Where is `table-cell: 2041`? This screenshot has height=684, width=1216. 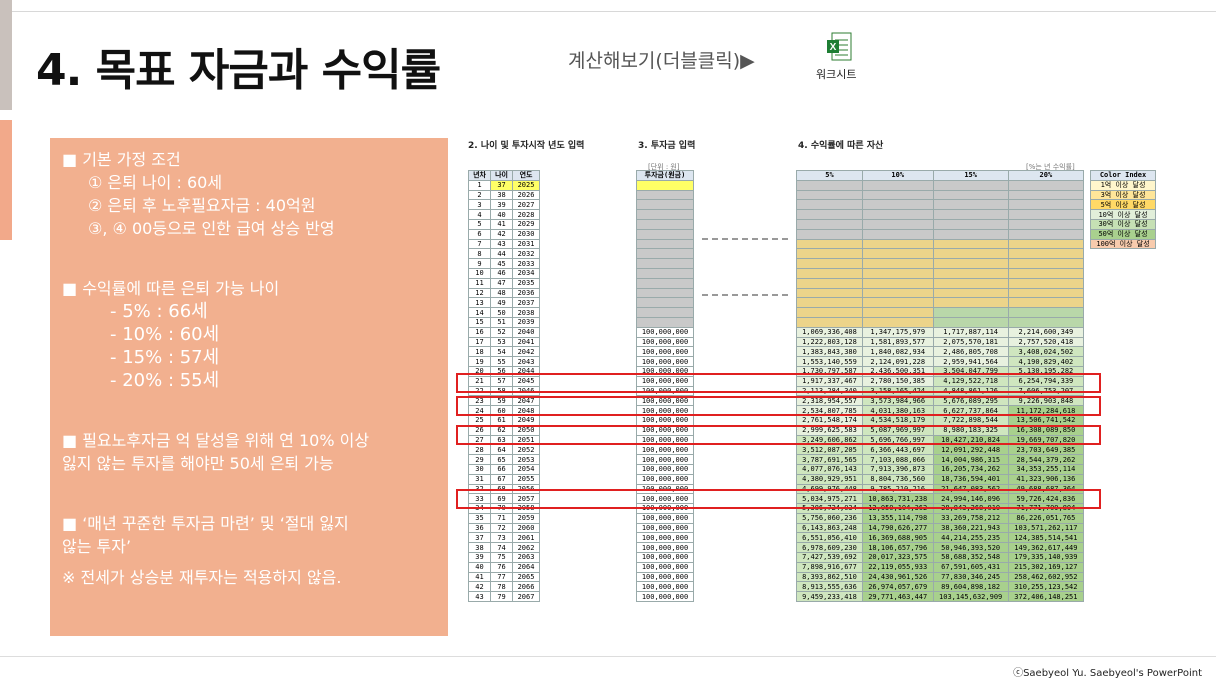
table-cell: 2041 is located at coordinates (526, 342).